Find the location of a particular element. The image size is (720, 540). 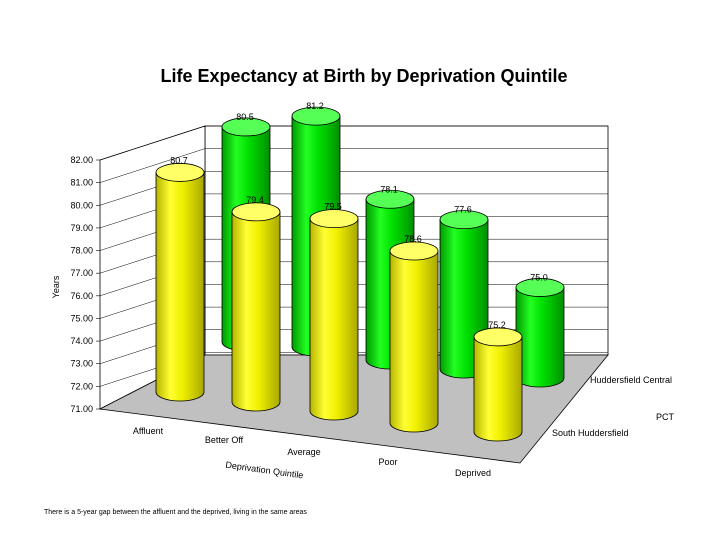

bar-south-huddersfield-4: 75.2 is located at coordinates (498, 381).